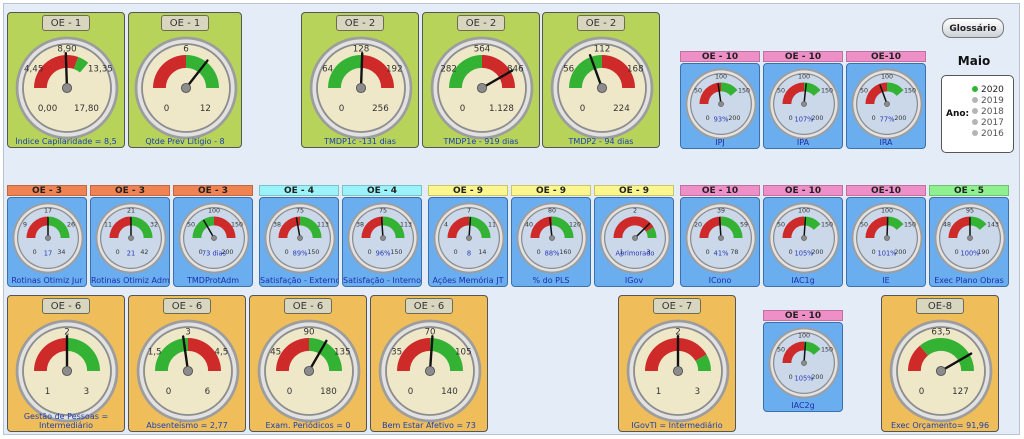 This screenshot has width=1024, height=439. Describe the element at coordinates (970, 254) in the screenshot. I see `gauge-value: 100%` at that location.